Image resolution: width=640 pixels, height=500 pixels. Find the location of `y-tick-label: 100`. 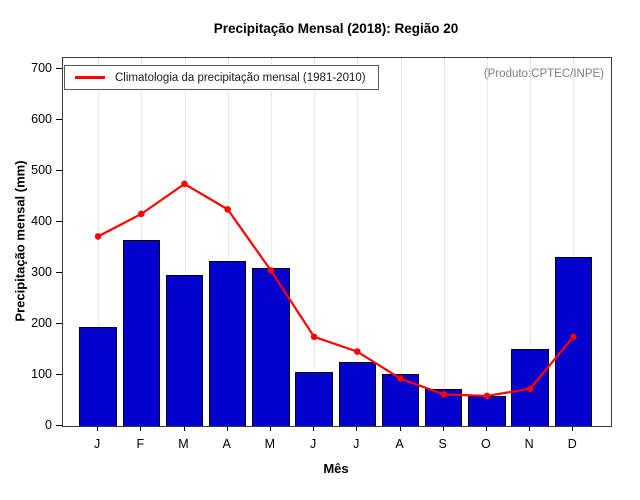

y-tick-label: 100 is located at coordinates (41, 374).